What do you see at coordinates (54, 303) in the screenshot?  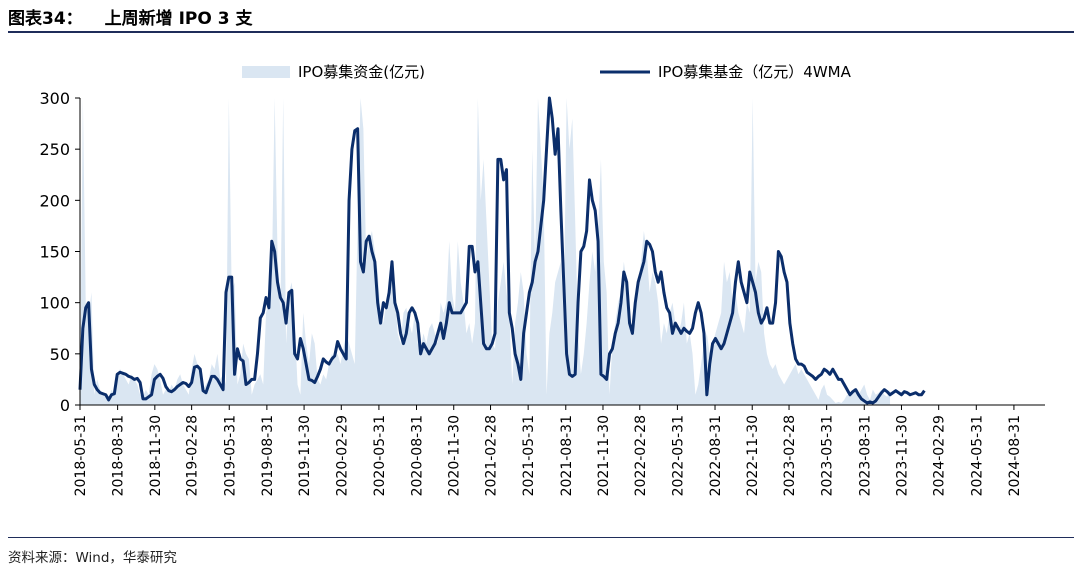 I see `y-tick-label: 100` at bounding box center [54, 303].